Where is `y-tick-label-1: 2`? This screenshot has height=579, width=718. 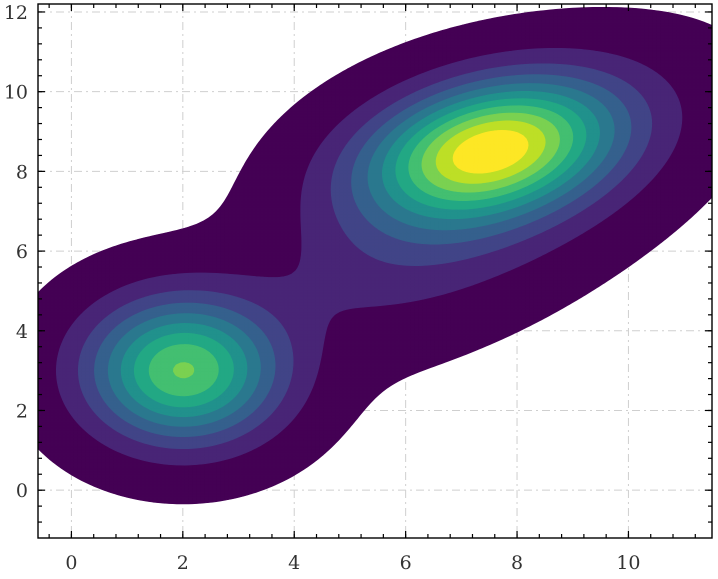
y-tick-label-1: 2 is located at coordinates (22, 411).